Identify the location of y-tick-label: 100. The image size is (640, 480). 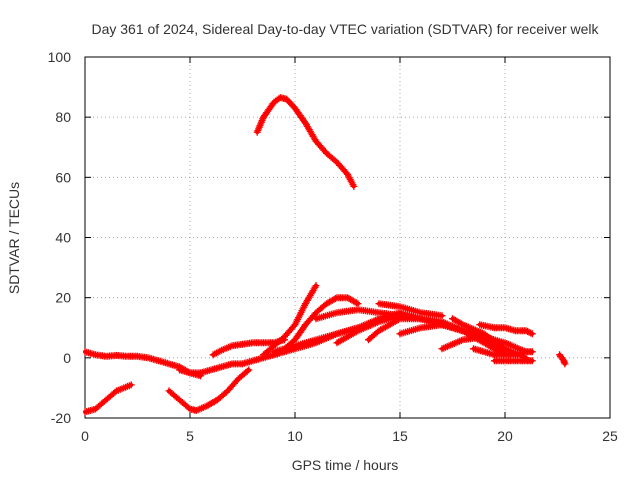
(60, 57).